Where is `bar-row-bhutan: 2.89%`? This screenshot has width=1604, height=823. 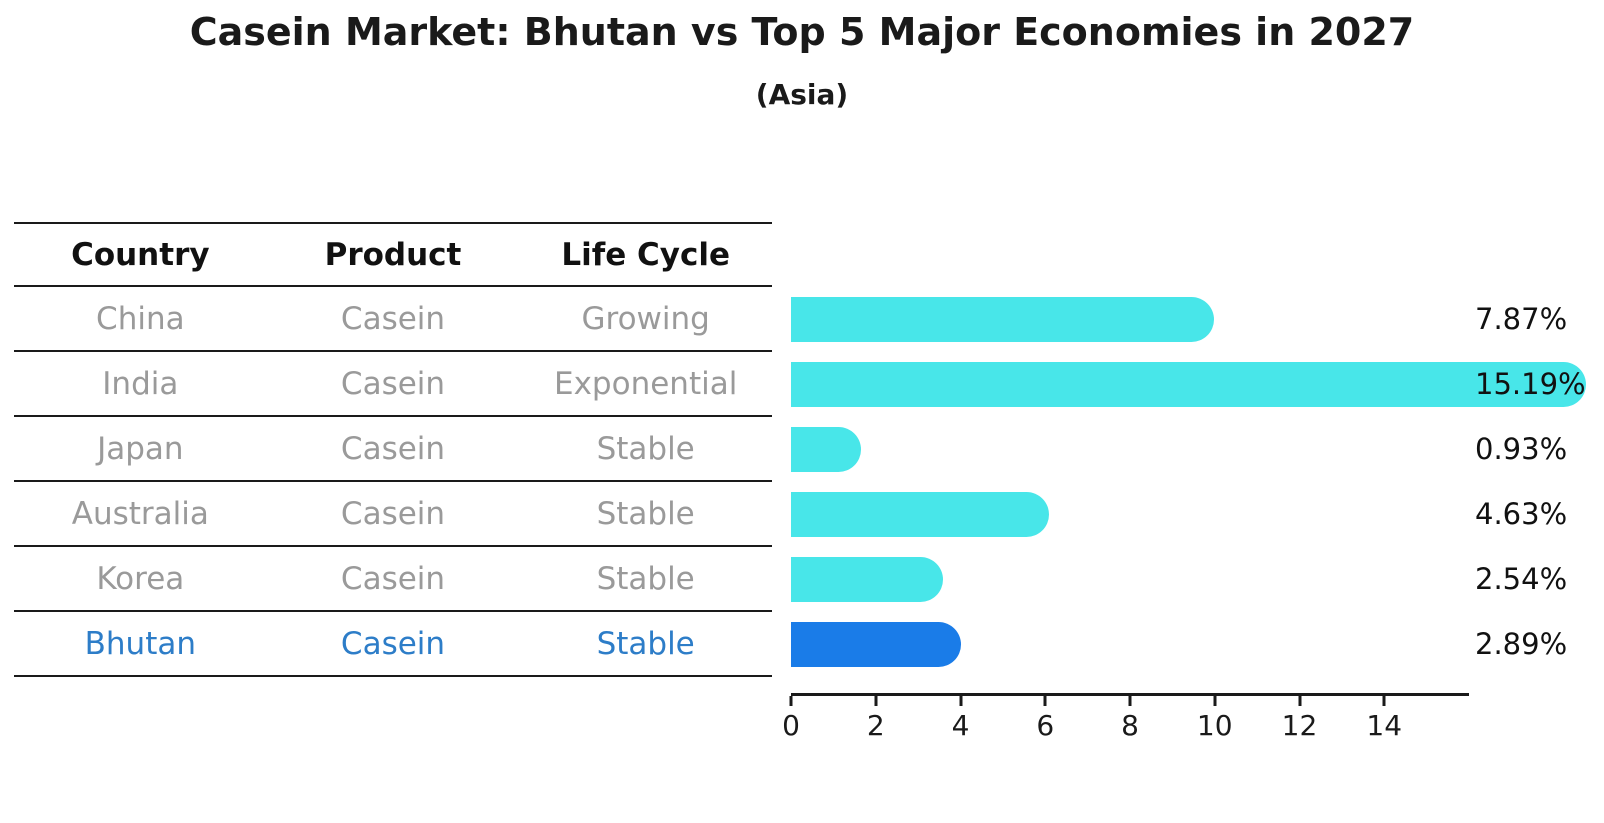
bar-row-bhutan: 2.89% is located at coordinates (1197, 644).